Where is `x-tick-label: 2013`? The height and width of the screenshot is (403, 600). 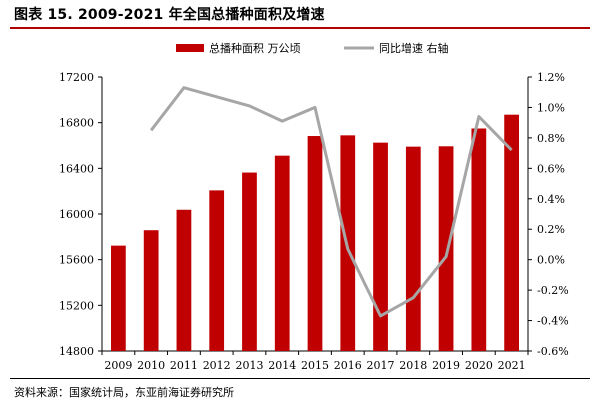
x-tick-label: 2013 is located at coordinates (249, 365).